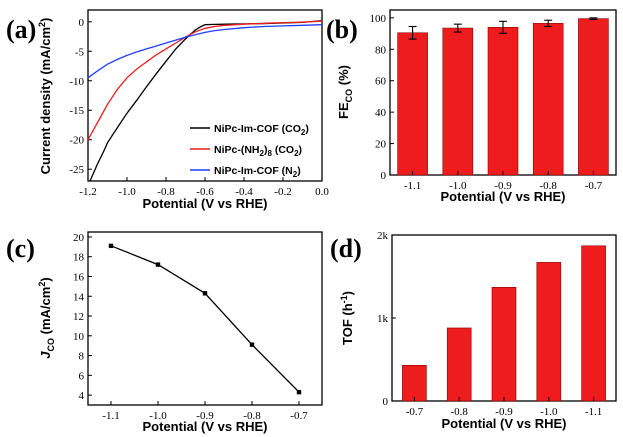 Image resolution: width=623 pixels, height=437 pixels. Describe the element at coordinates (378, 19) in the screenshot. I see `y-tick-label-b: 100` at that location.